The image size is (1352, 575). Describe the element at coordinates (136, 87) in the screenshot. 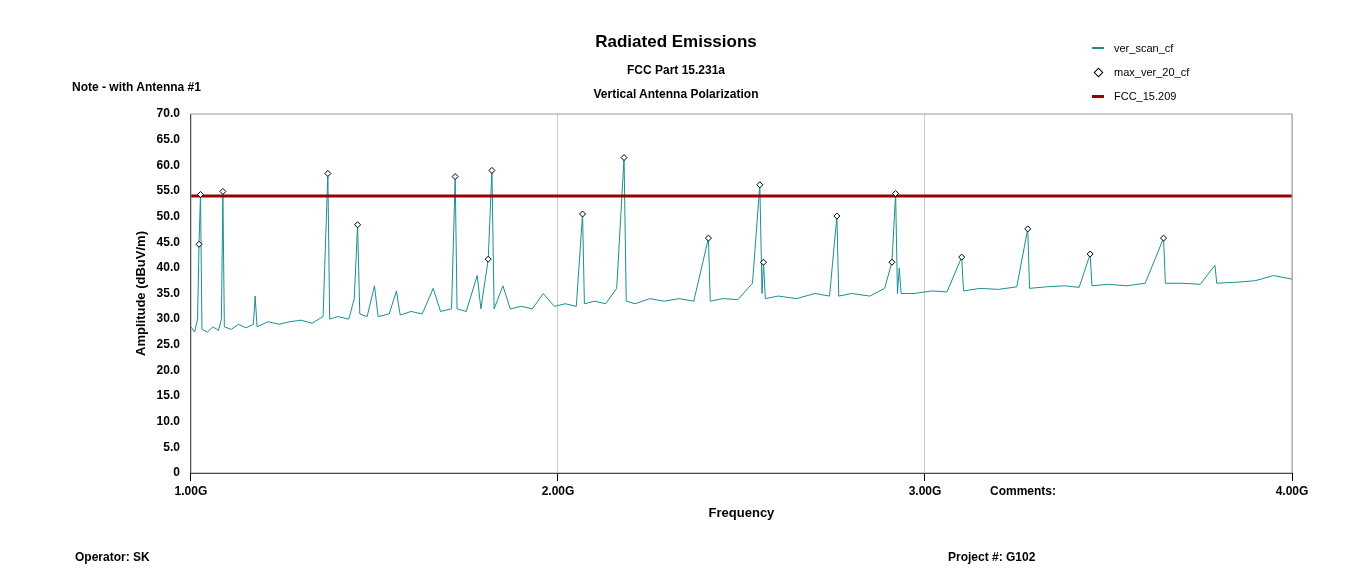

I see `text: Note - with Antenna #1` at that location.